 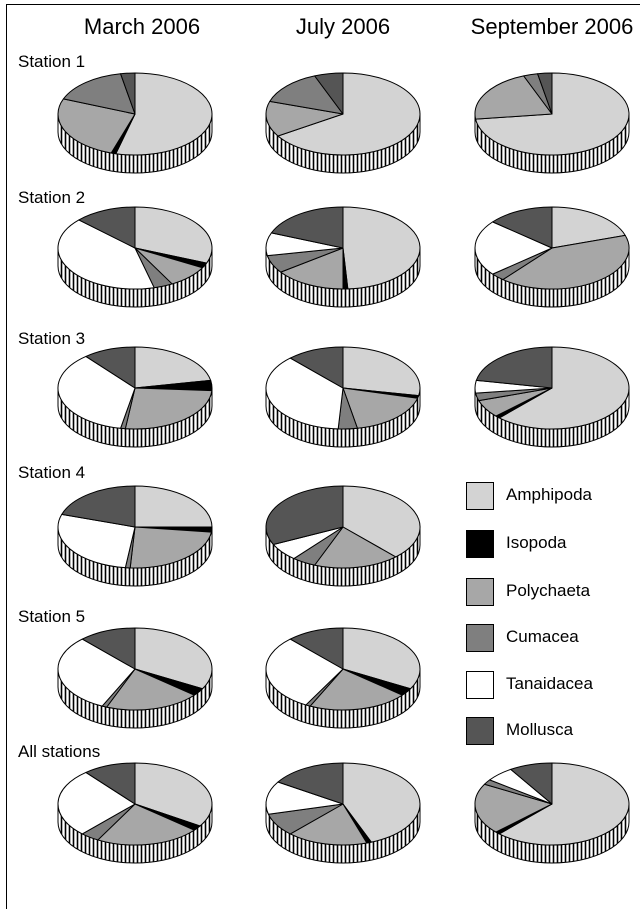 I want to click on pie-all-stations-march-2006, so click(x=135, y=813).